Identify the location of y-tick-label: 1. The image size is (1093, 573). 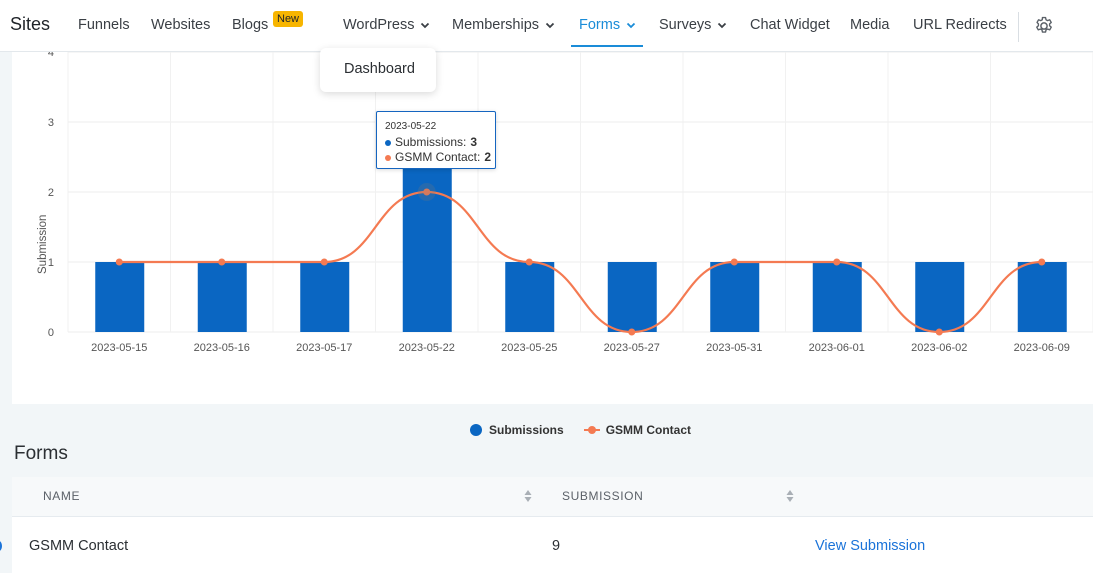
(51, 263).